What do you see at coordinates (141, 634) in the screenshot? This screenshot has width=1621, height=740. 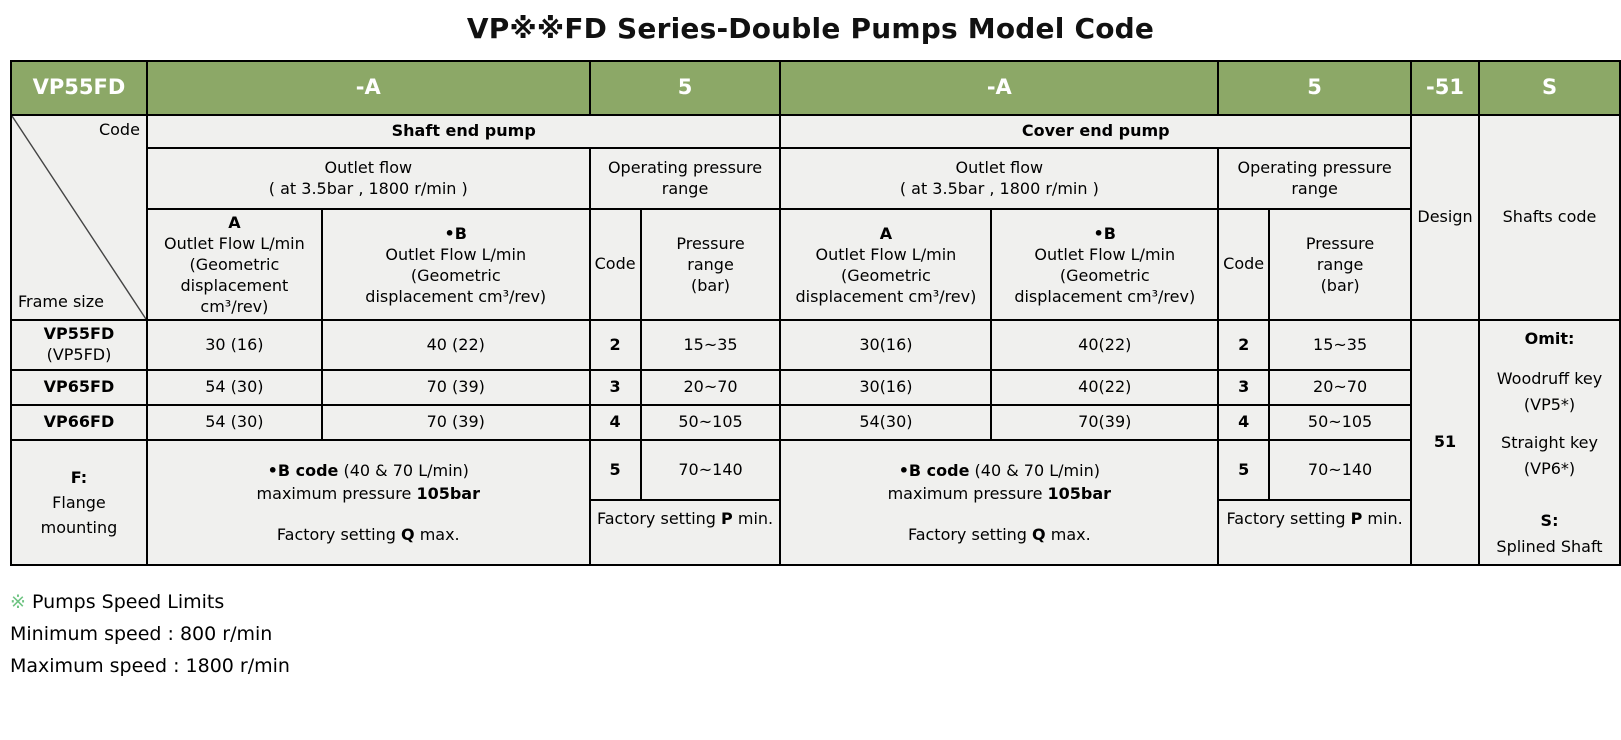 I see `minimum-speed-note: Minimum speed : 800 r/min` at bounding box center [141, 634].